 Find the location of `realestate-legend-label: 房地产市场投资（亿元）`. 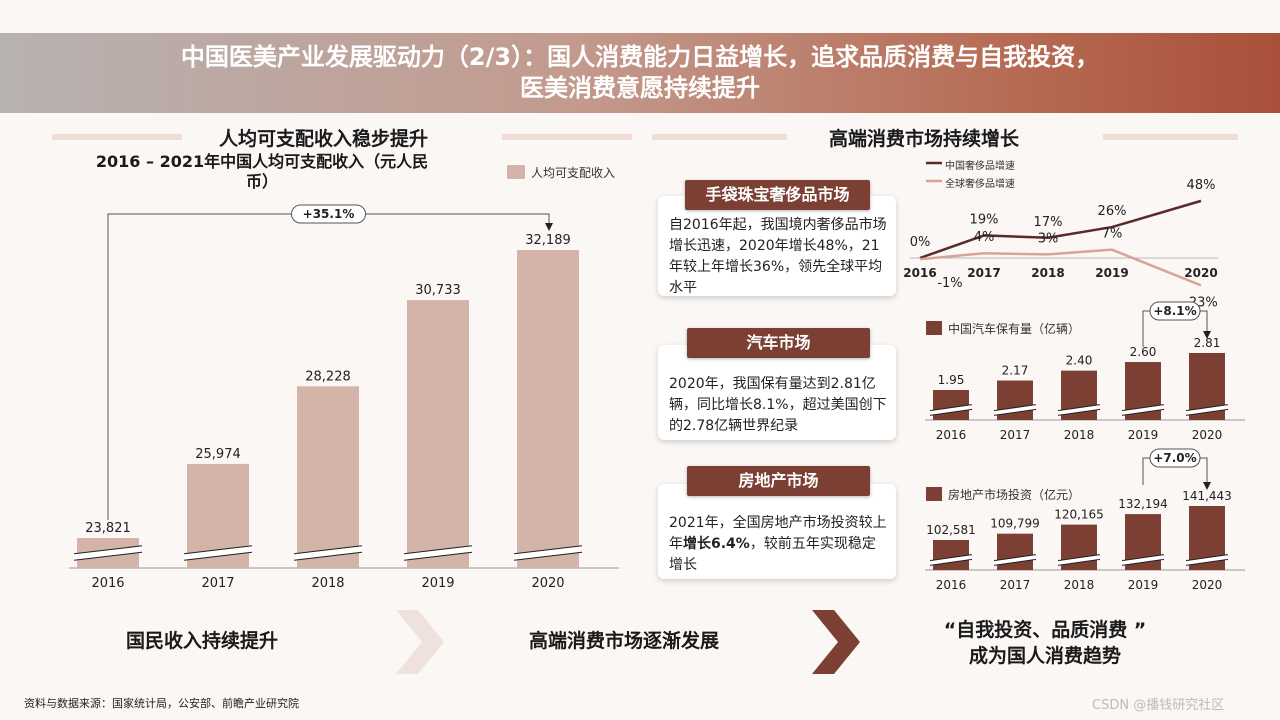

realestate-legend-label: 房地产市场投资（亿元） is located at coordinates (1014, 495).